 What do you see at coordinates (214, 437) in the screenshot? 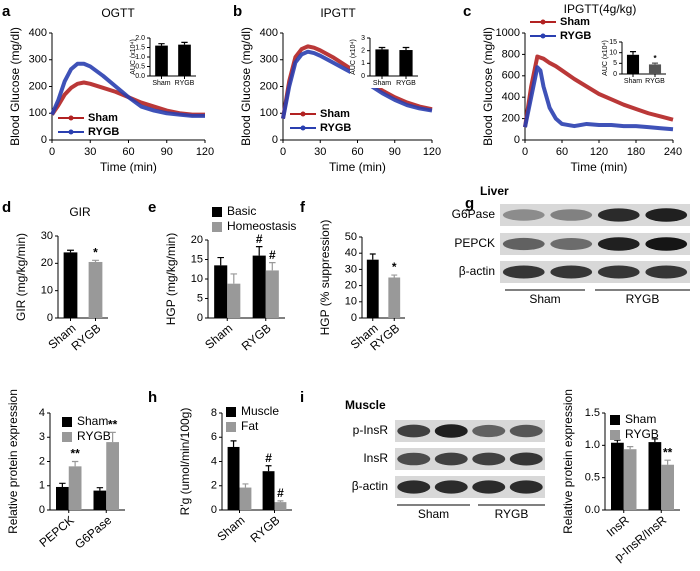
I see `y-tick-label: 6` at bounding box center [214, 437].